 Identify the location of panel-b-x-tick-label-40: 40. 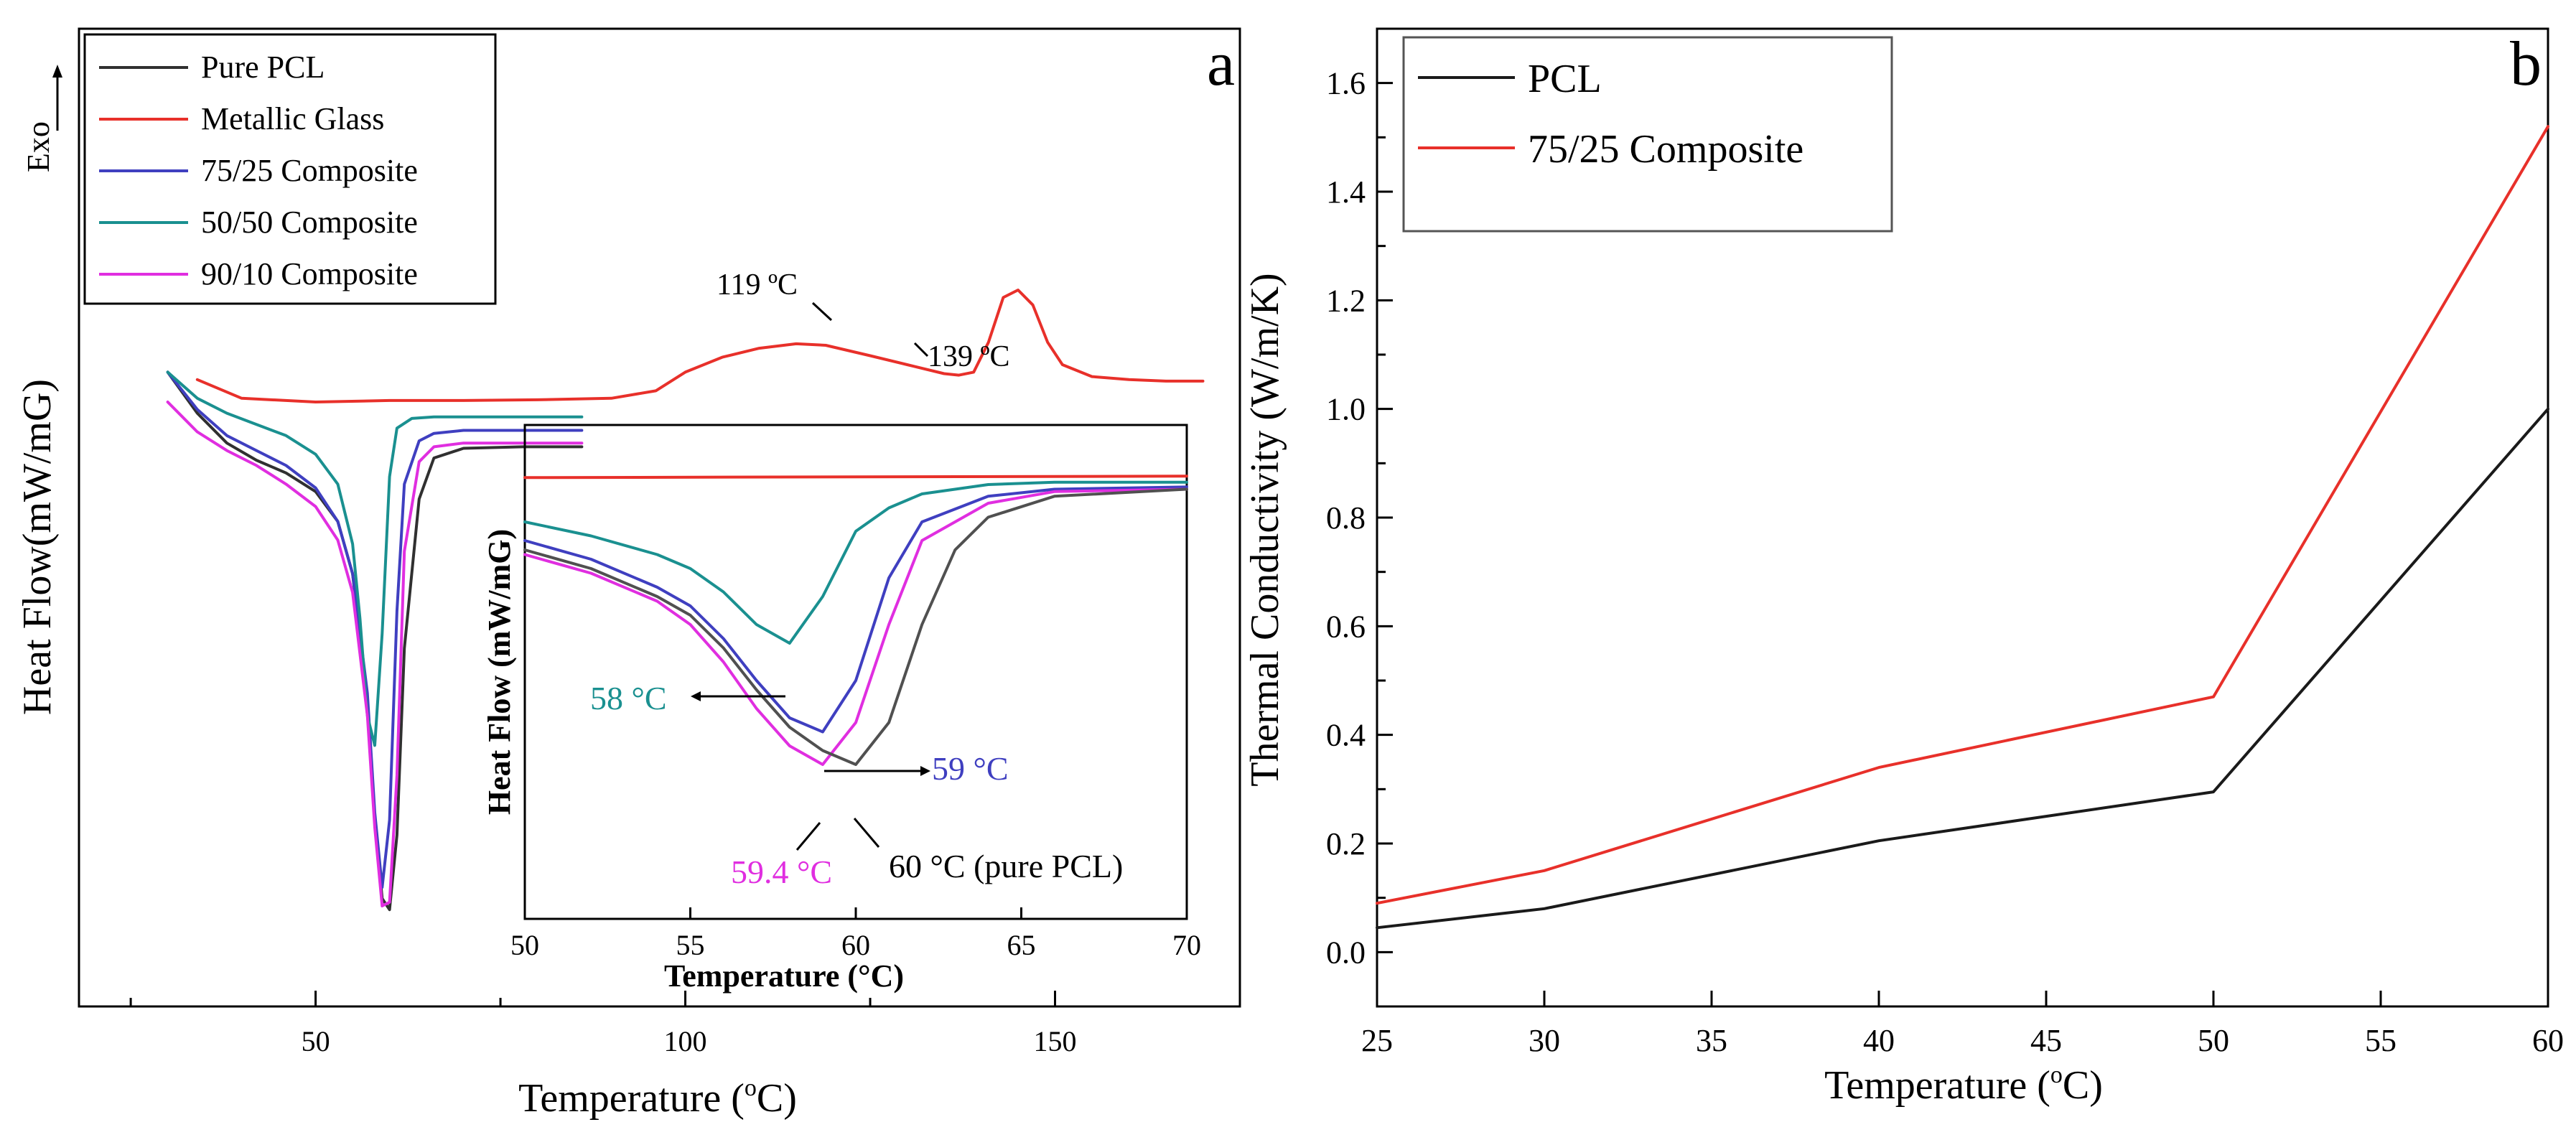
(1879, 1040).